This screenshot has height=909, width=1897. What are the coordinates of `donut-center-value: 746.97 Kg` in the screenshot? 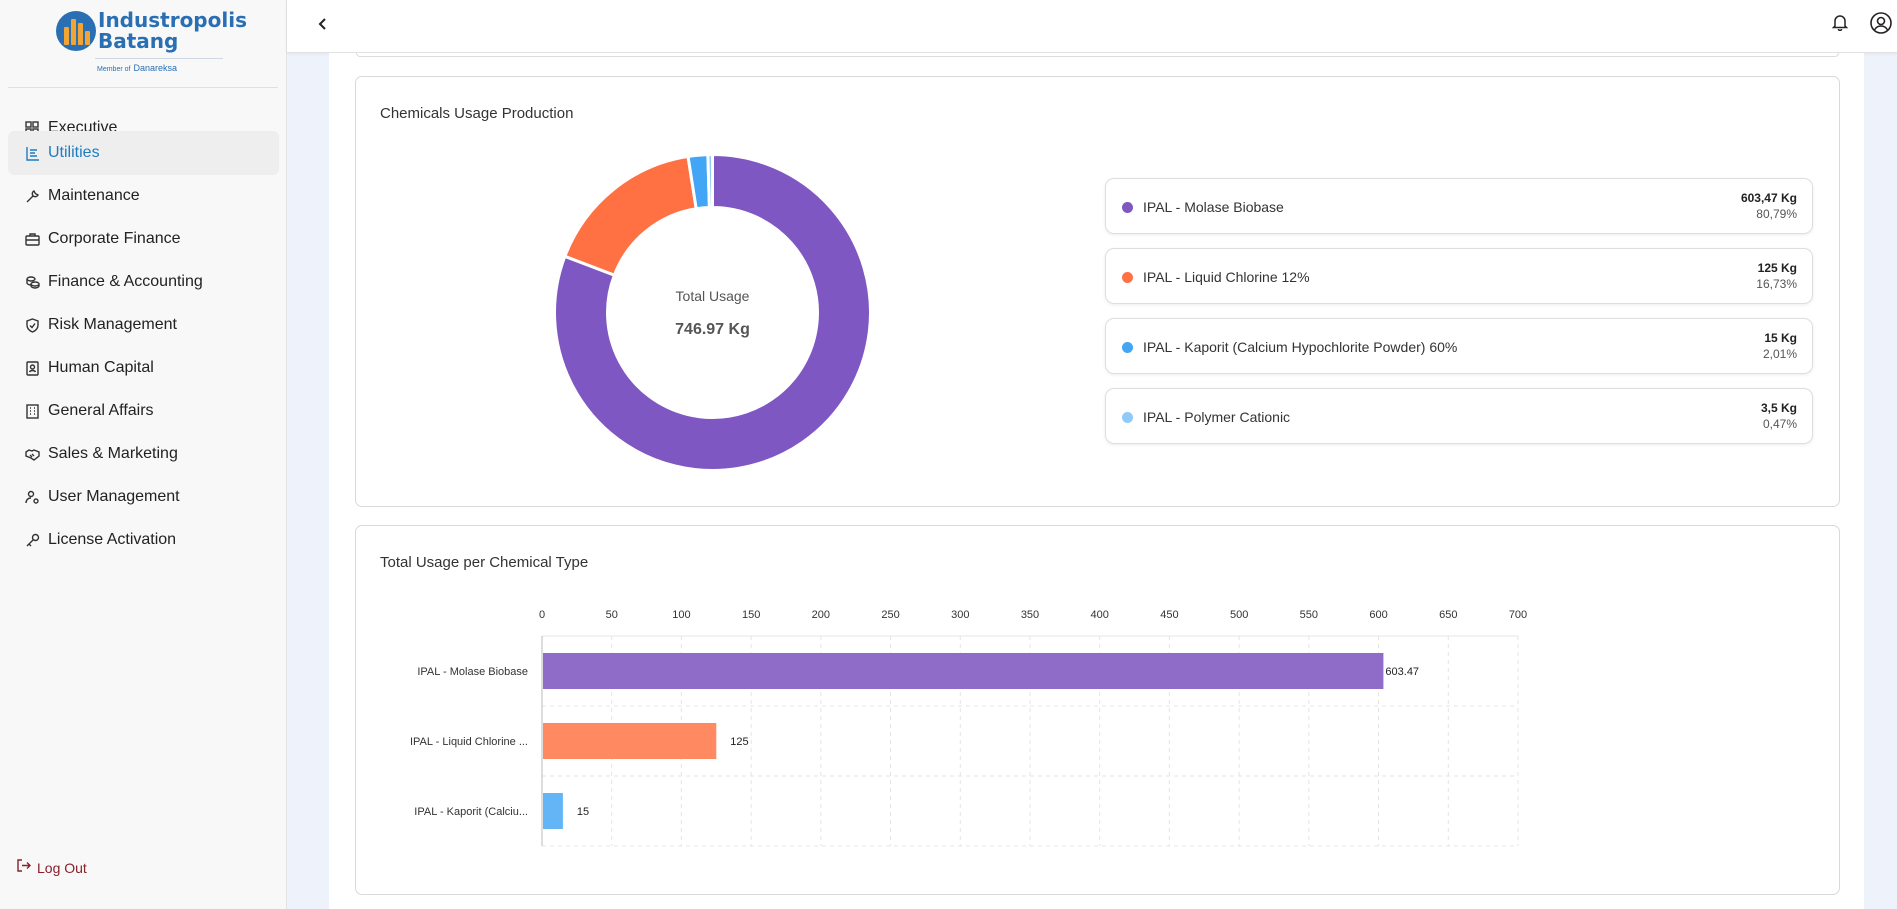 It's located at (712, 329).